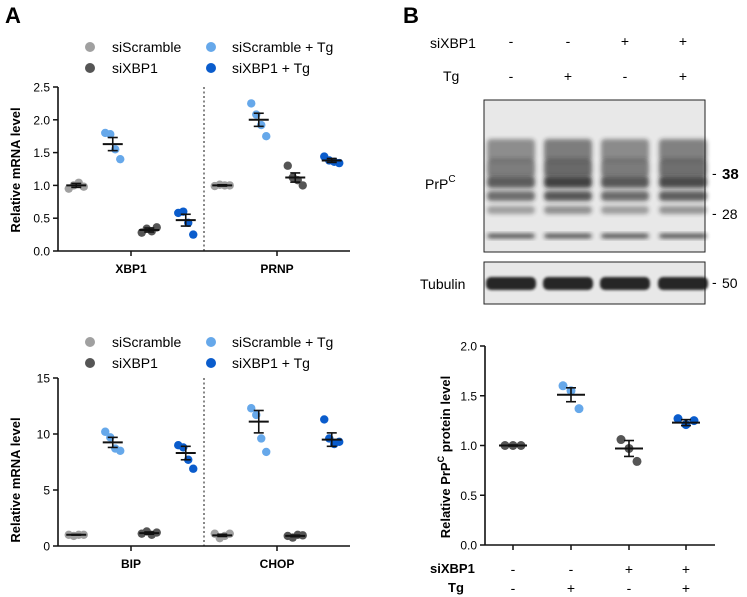 This screenshot has height=597, width=747. What do you see at coordinates (15, 479) in the screenshot?
I see `y-axis-label-a-bottom: Relative mRNA level` at bounding box center [15, 479].